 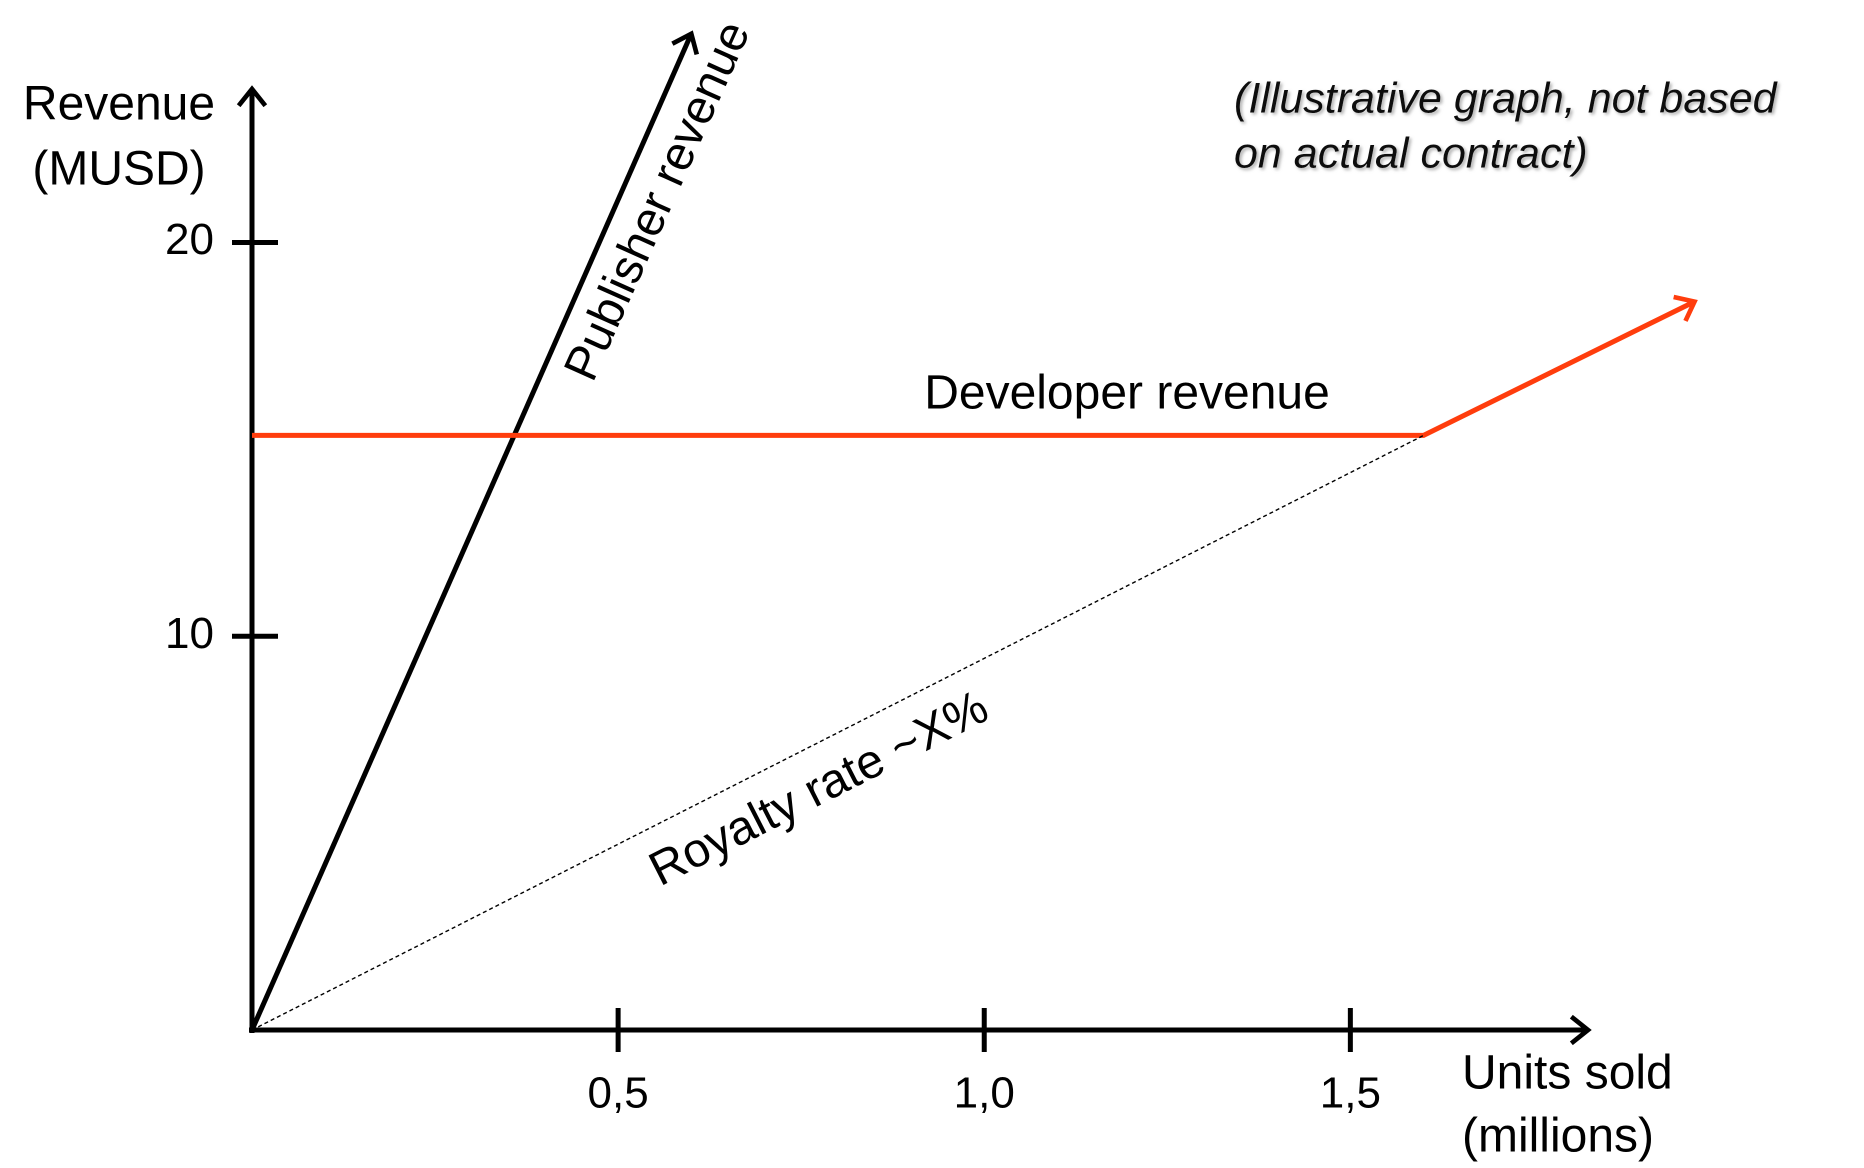 What do you see at coordinates (618, 1093) in the screenshot?
I see `x-tick-label: 0,5` at bounding box center [618, 1093].